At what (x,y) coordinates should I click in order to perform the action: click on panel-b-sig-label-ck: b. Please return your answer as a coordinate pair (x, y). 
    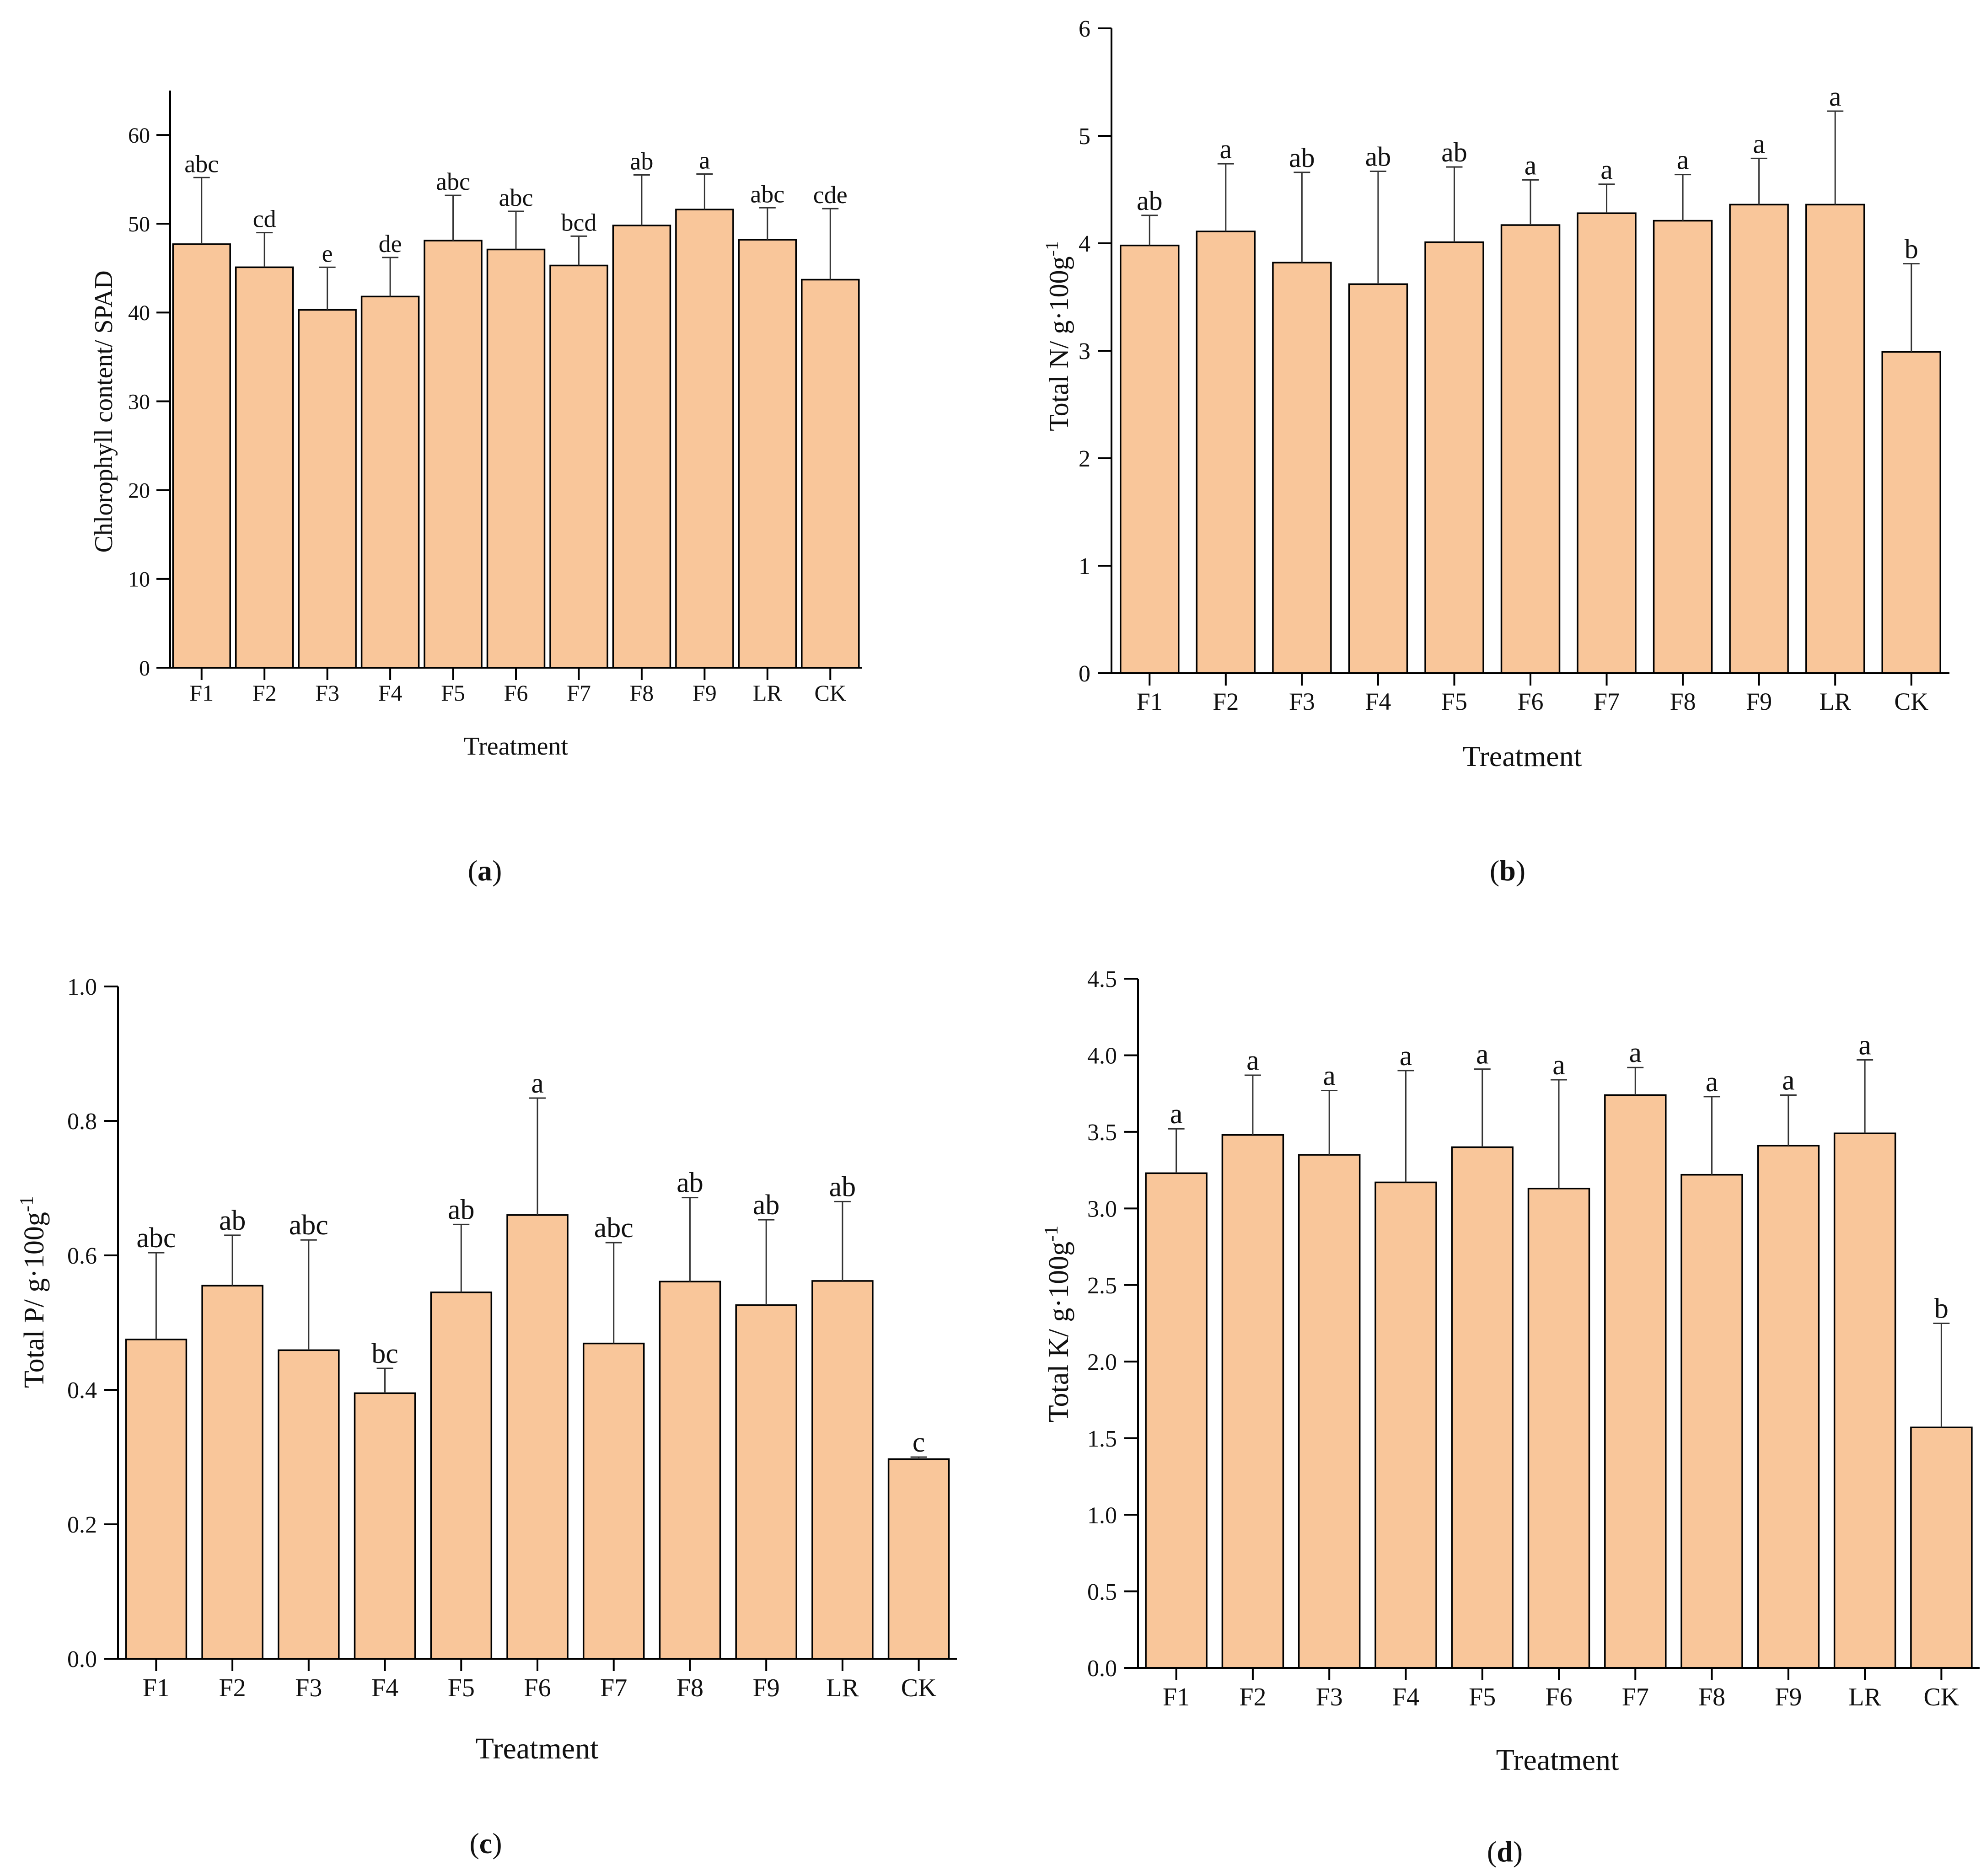
    Looking at the image, I should click on (1911, 249).